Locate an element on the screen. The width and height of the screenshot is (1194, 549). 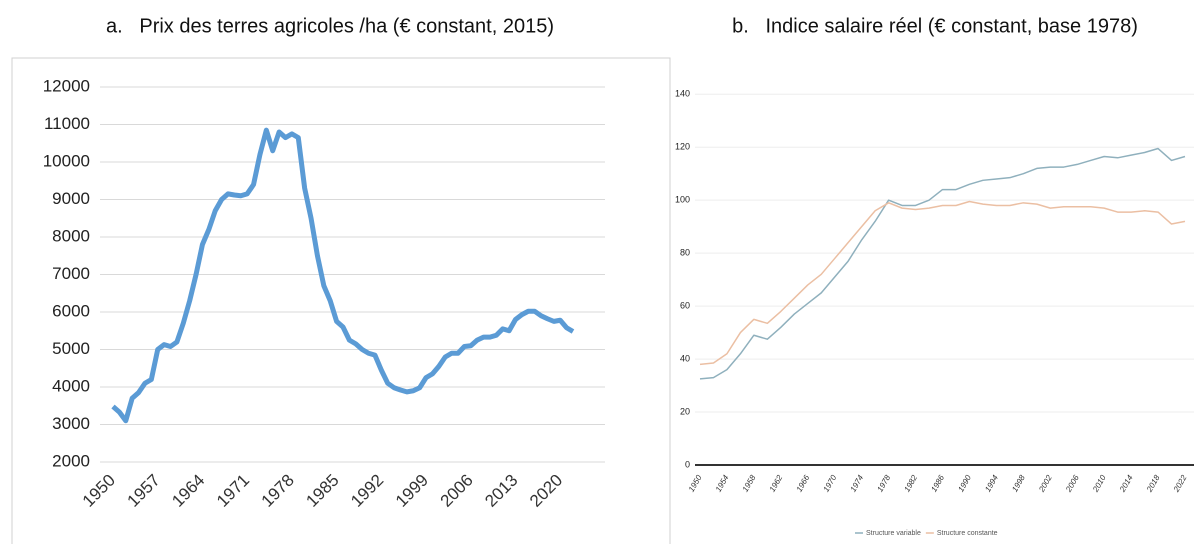
x-tick-label: 1971 is located at coordinates (233, 491).